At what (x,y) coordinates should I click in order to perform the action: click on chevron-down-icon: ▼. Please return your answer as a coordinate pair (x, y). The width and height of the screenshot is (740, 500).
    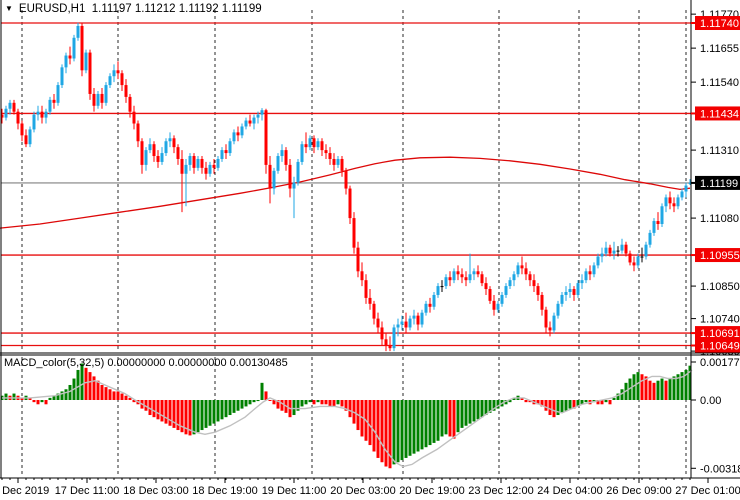
    Looking at the image, I should click on (9, 8).